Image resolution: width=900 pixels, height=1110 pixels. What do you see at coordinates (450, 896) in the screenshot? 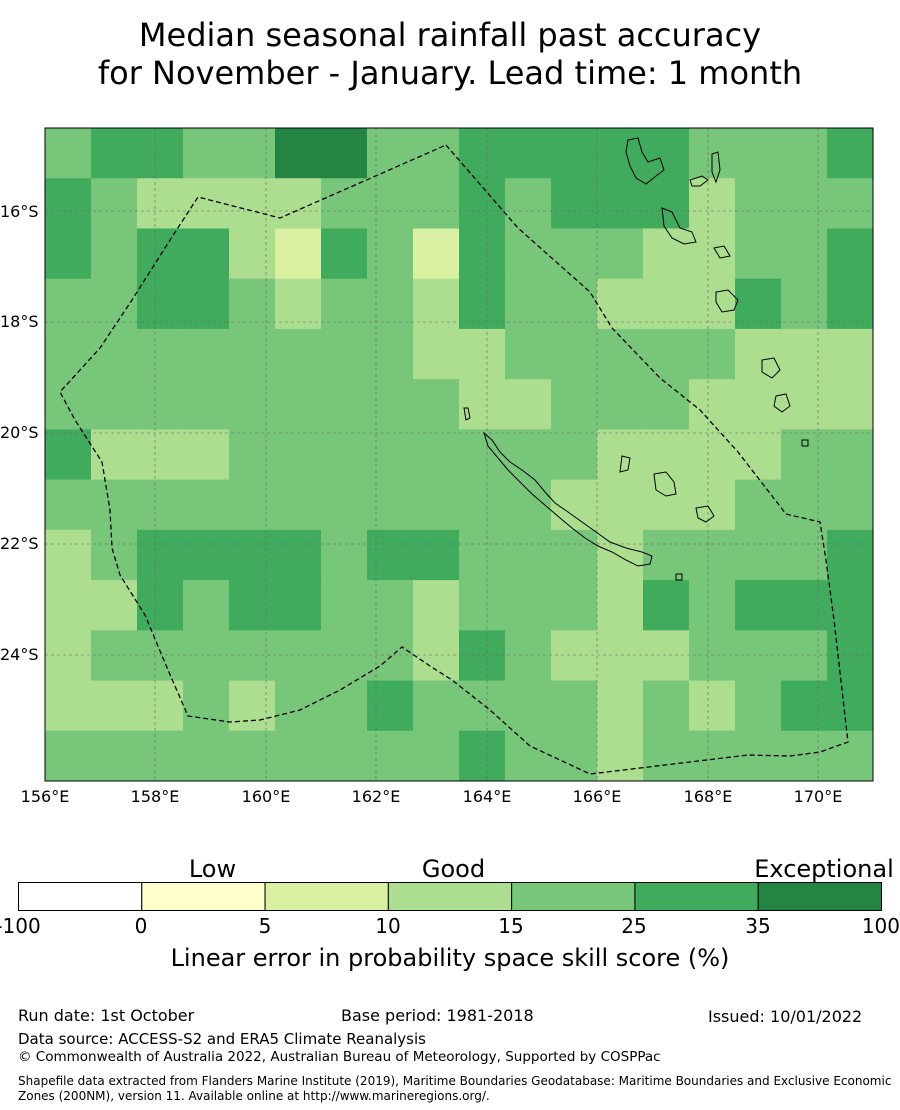
I see `colorbar` at bounding box center [450, 896].